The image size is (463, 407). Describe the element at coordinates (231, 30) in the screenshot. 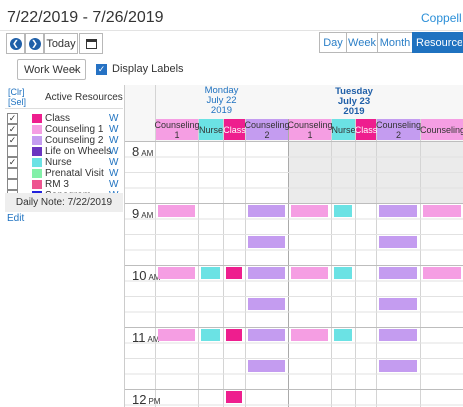

I see `header-divider` at that location.